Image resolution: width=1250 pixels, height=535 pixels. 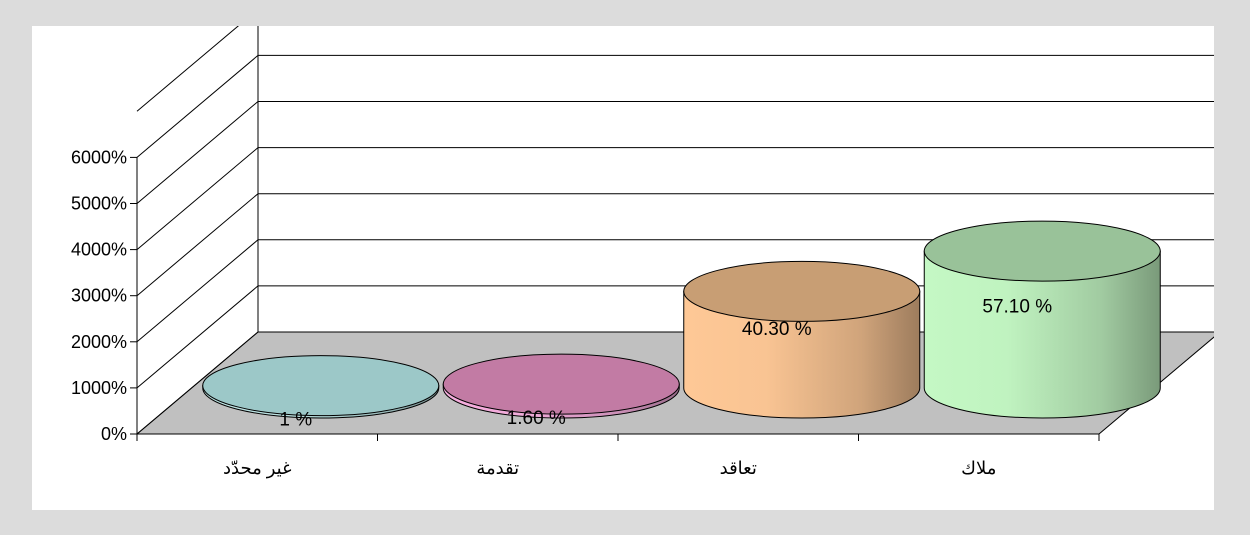 What do you see at coordinates (536, 418) in the screenshot?
I see `data-label: 1.60 %` at bounding box center [536, 418].